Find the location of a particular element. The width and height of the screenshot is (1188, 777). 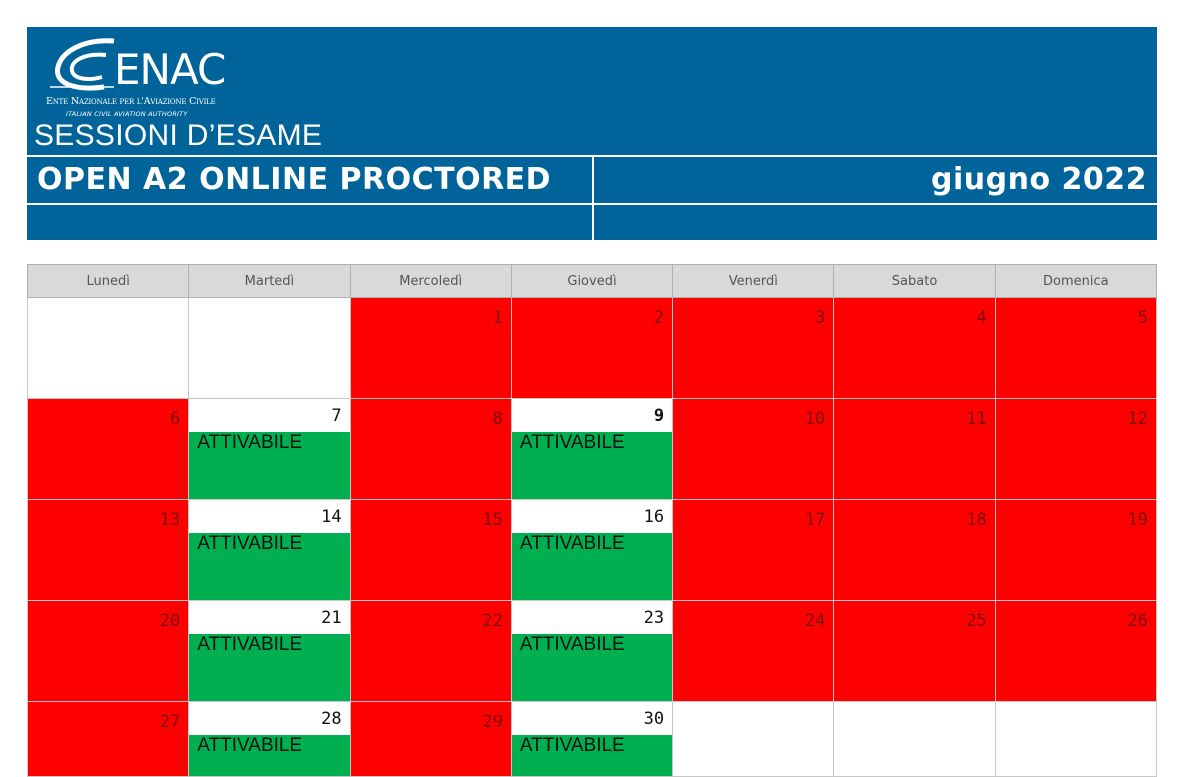

calendar-day-unavailable: 4 is located at coordinates (914, 348).